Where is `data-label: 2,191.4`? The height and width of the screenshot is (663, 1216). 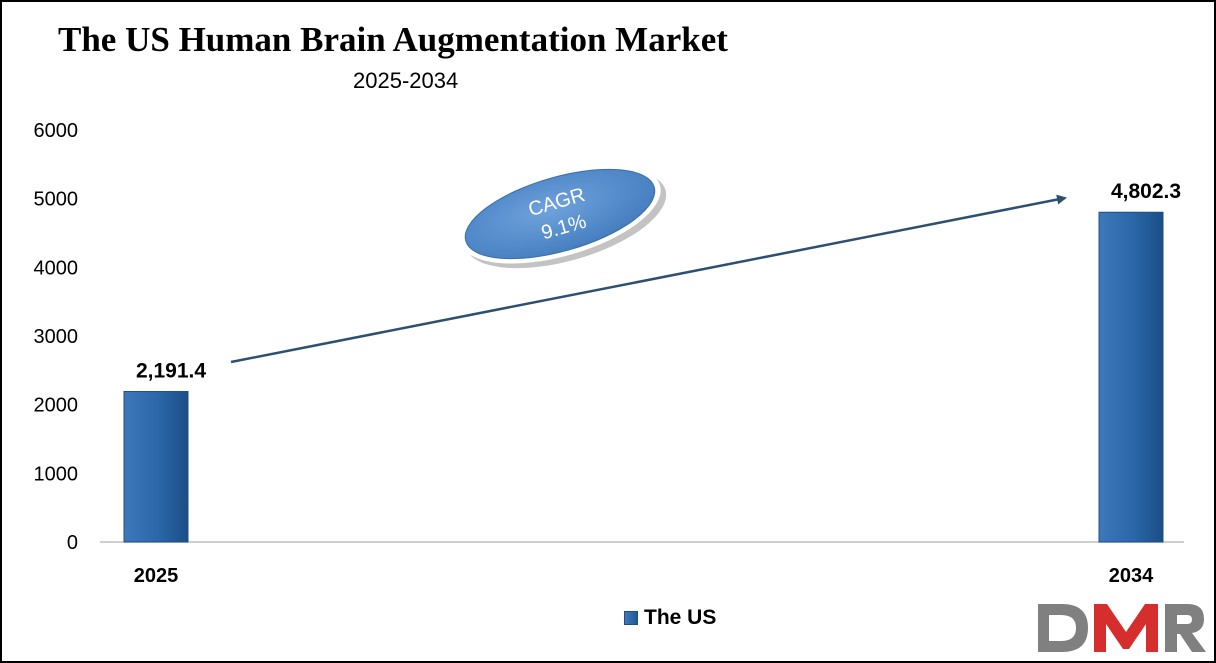 data-label: 2,191.4 is located at coordinates (171, 371).